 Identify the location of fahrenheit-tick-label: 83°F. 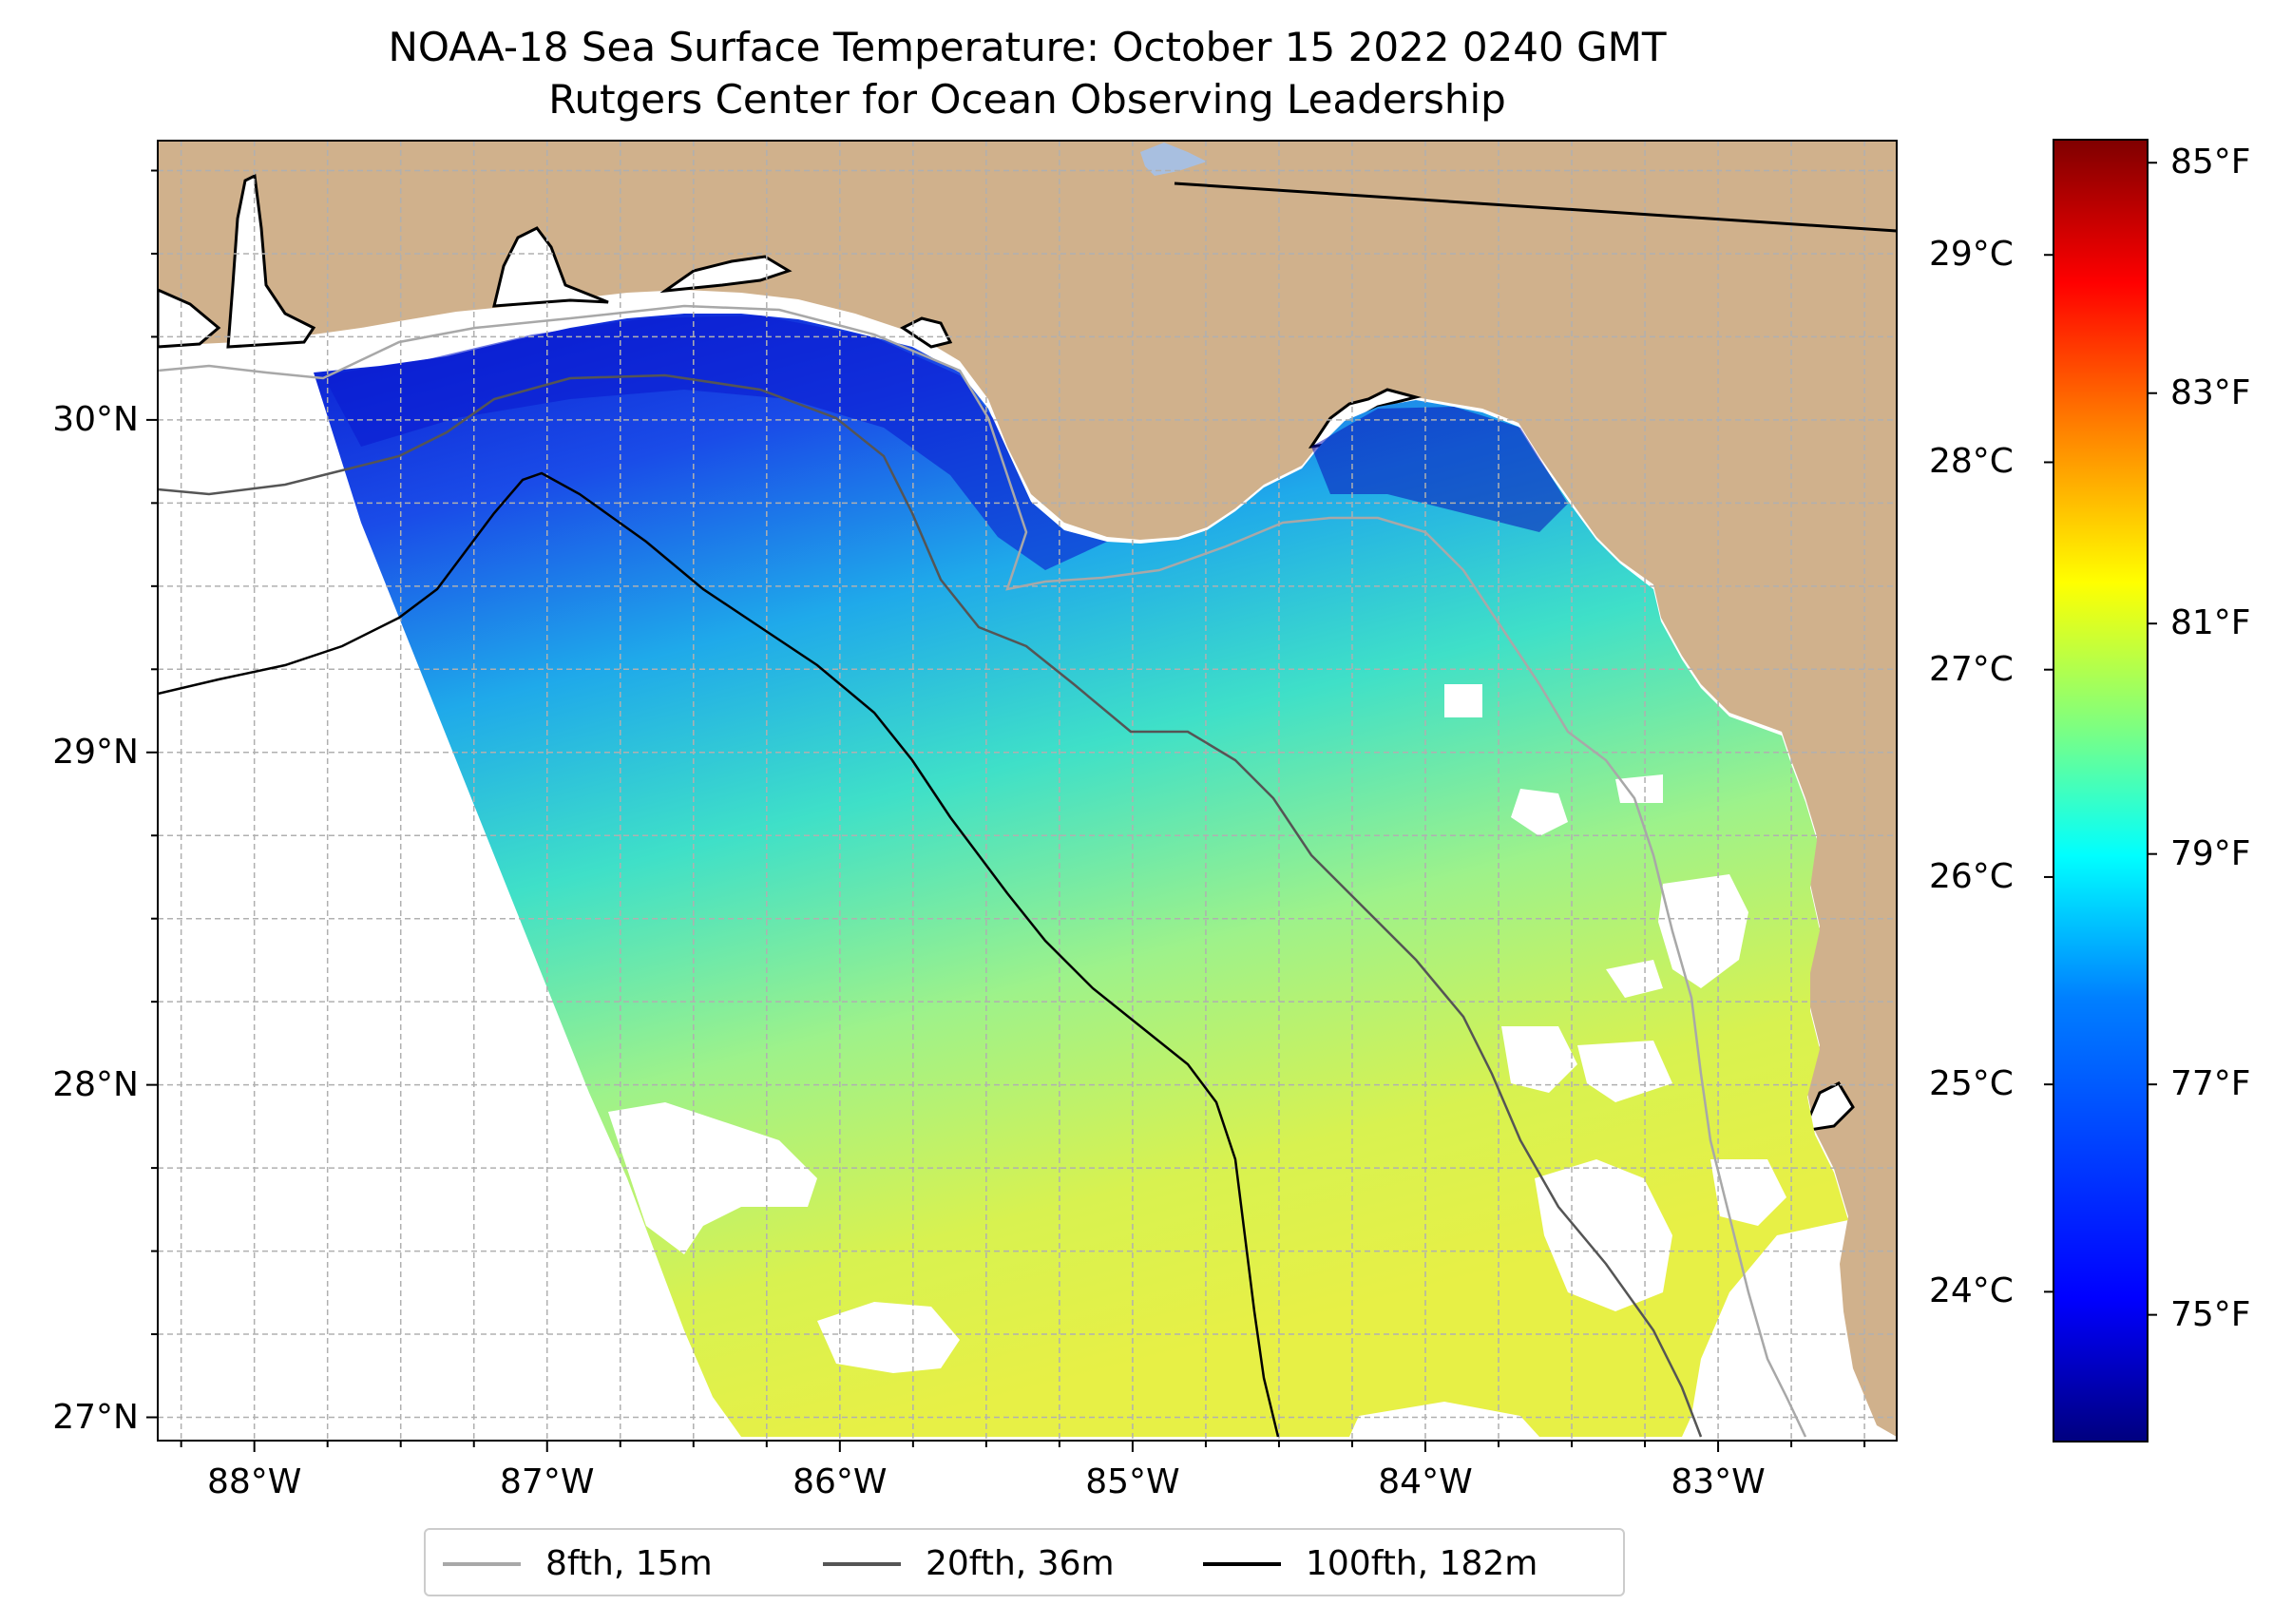
(2210, 392).